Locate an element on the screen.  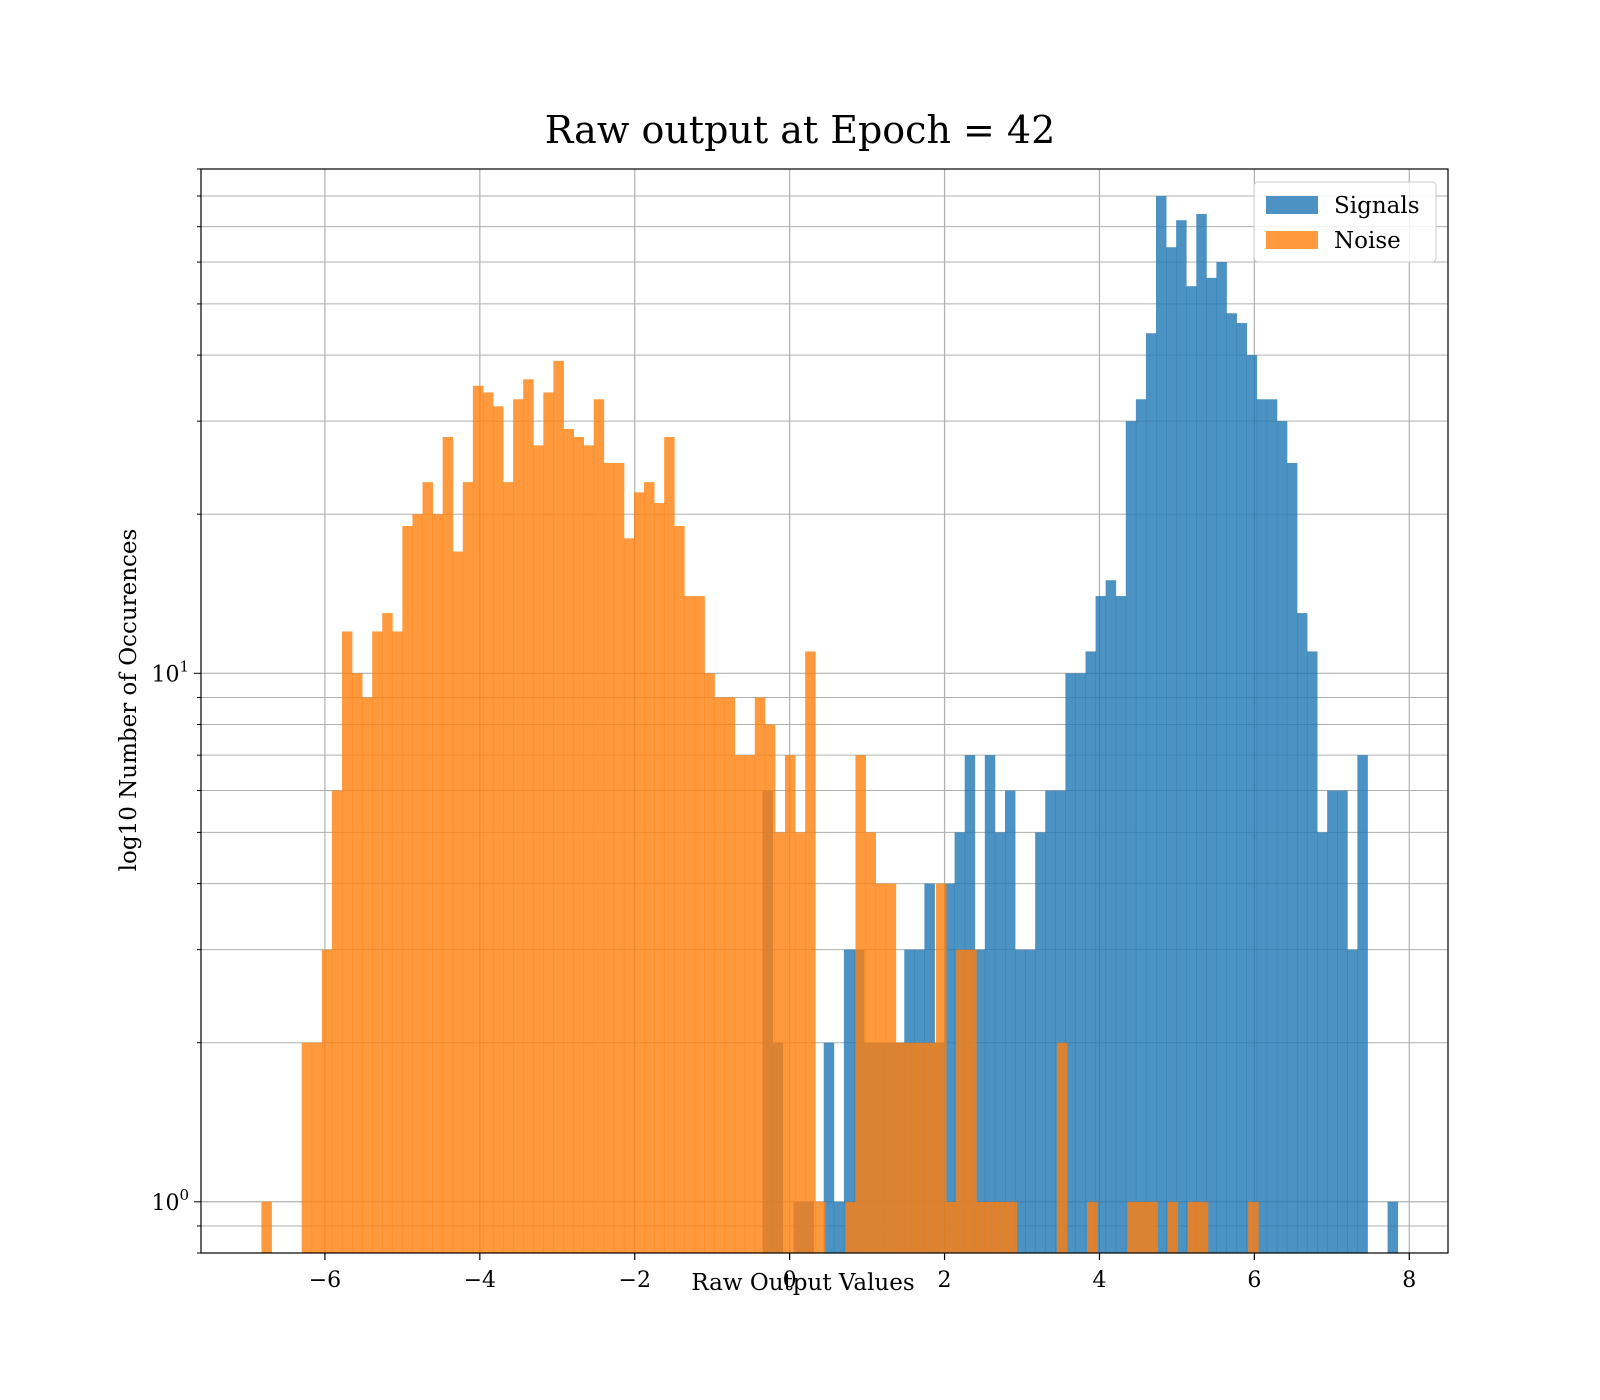
y-tick-label: 100 is located at coordinates (170, 1201).